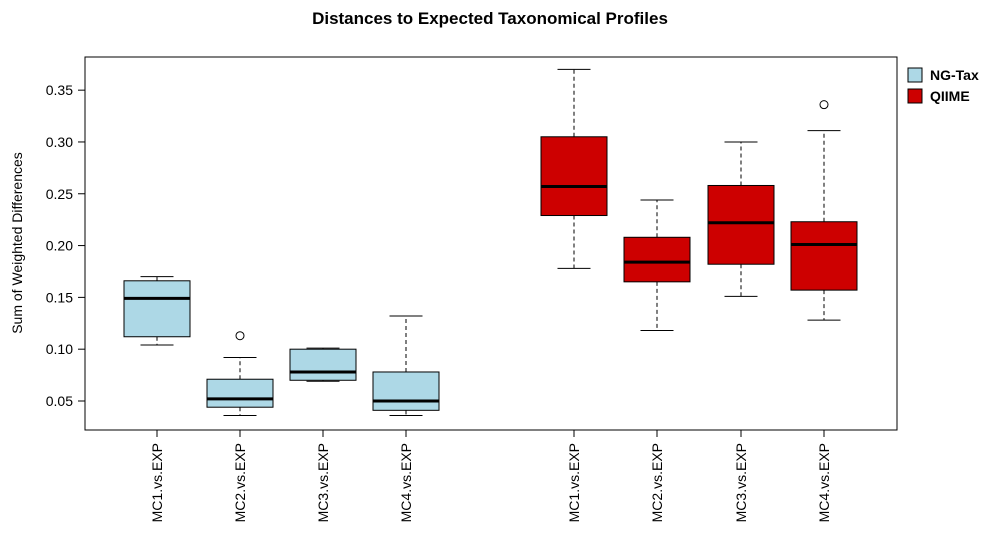 The width and height of the screenshot is (1000, 553). What do you see at coordinates (915, 75) in the screenshot?
I see `legend-swatch-ng-tax` at bounding box center [915, 75].